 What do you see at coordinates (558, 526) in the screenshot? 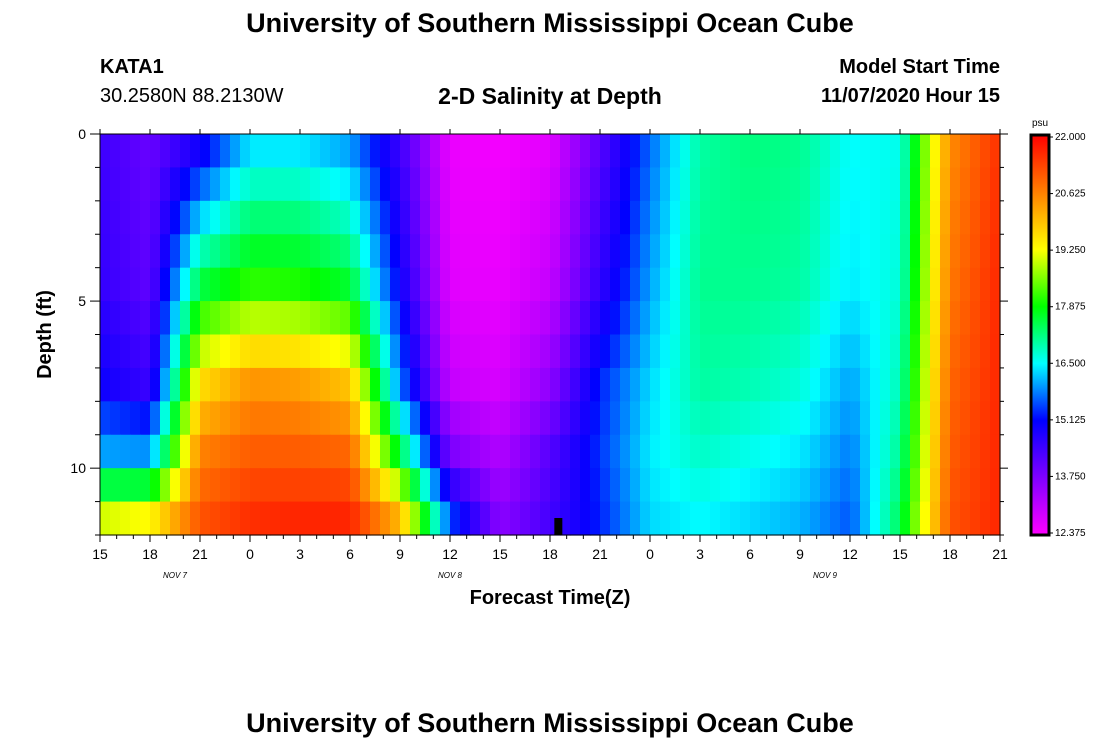
I see `current-time-marker` at bounding box center [558, 526].